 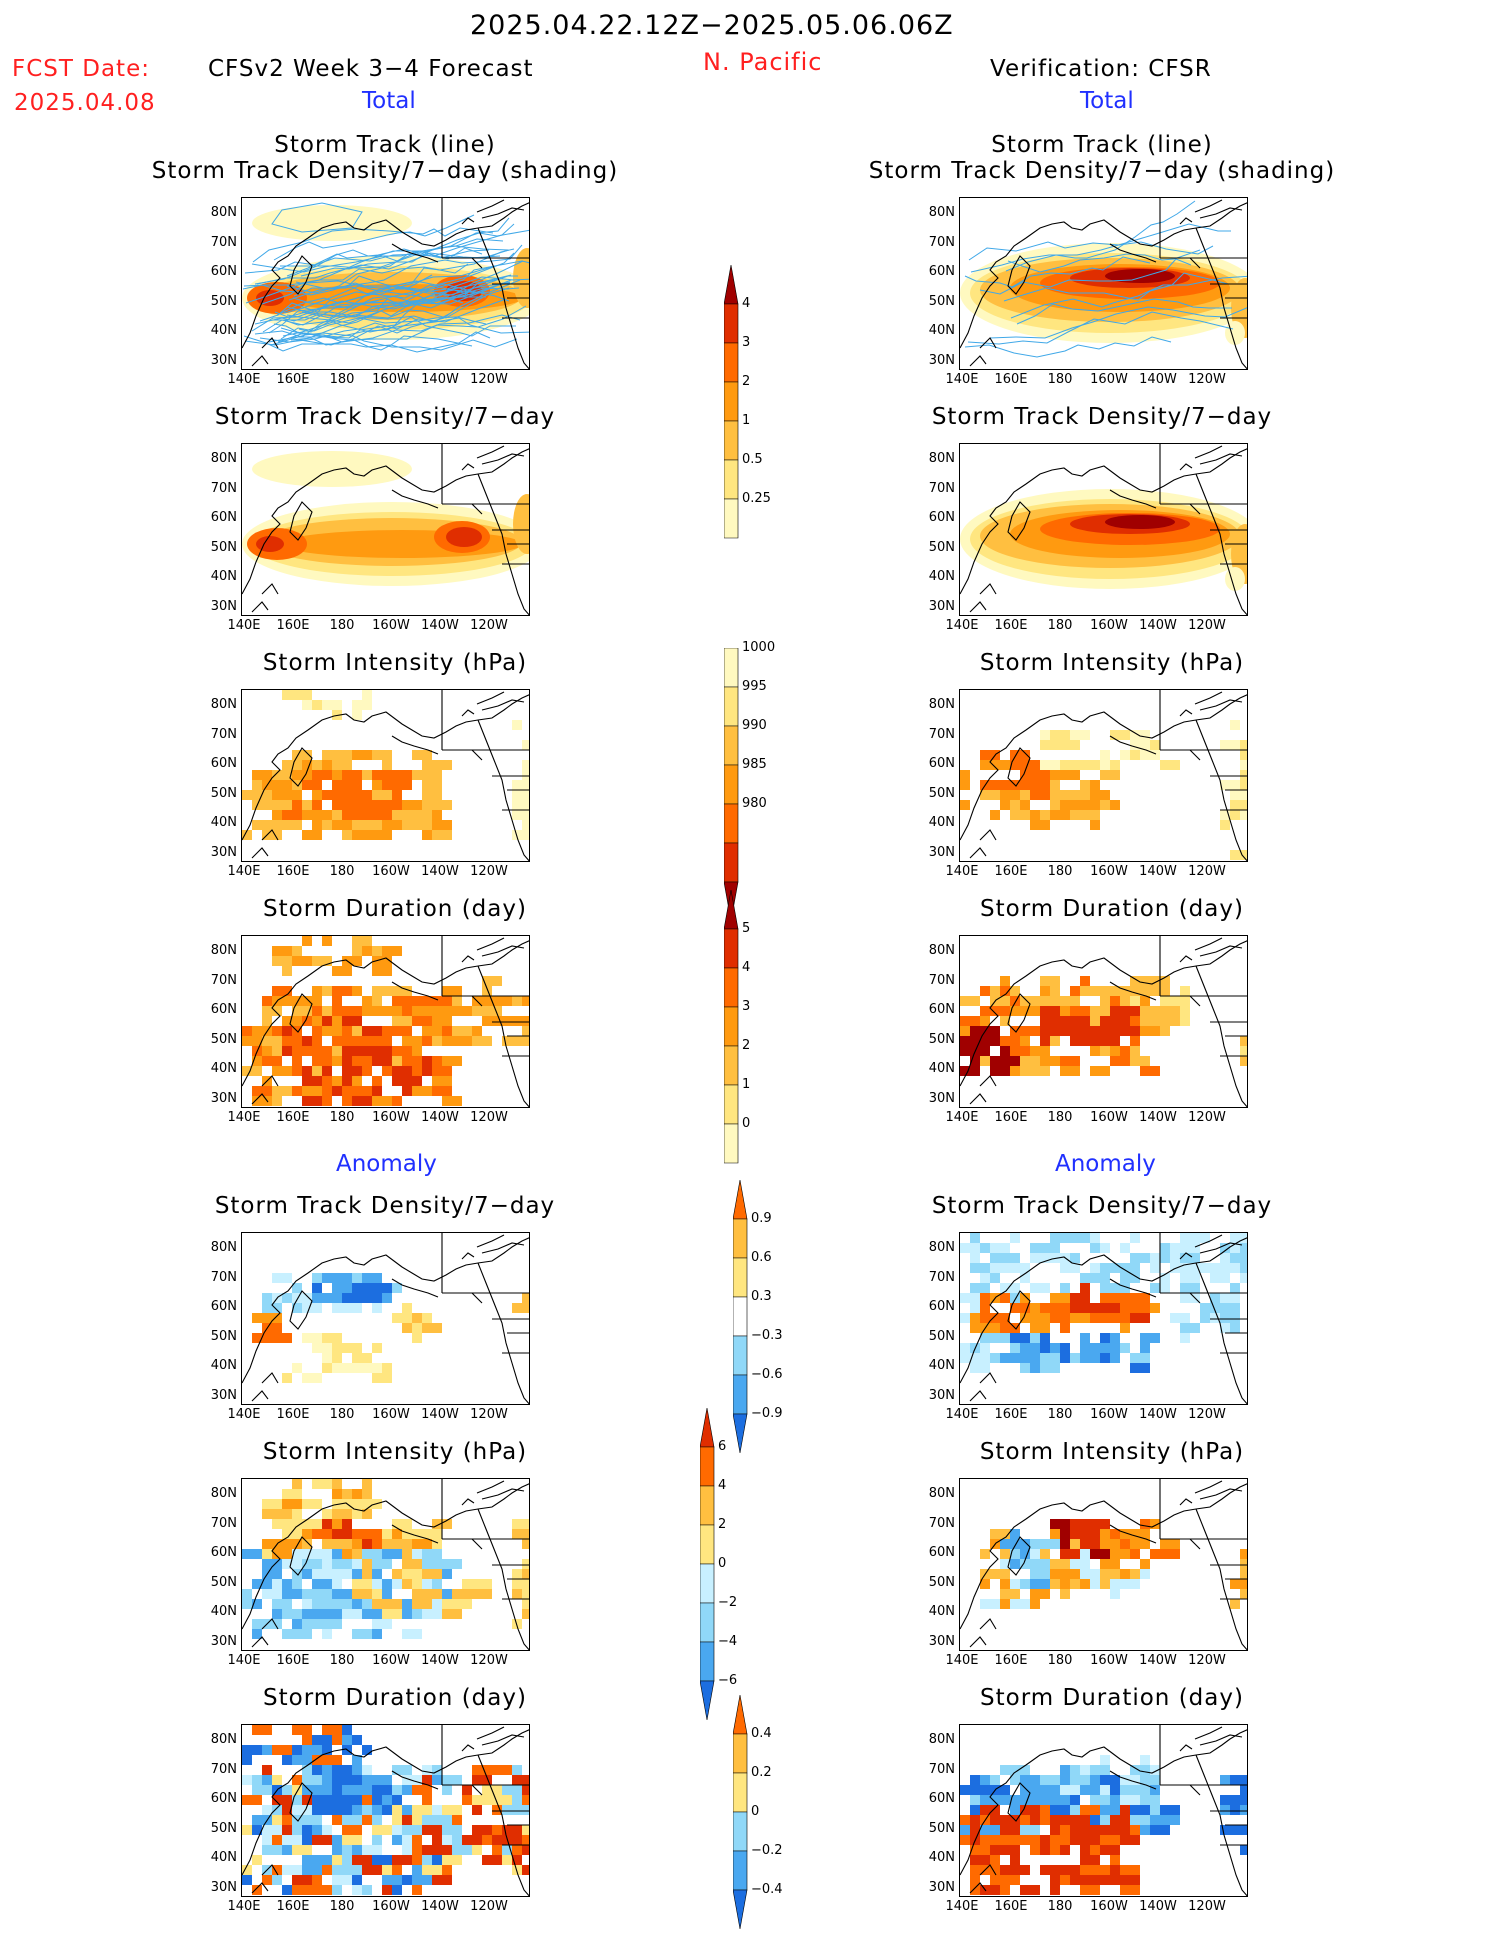 I want to click on map-svg, so click(x=1103, y=1318).